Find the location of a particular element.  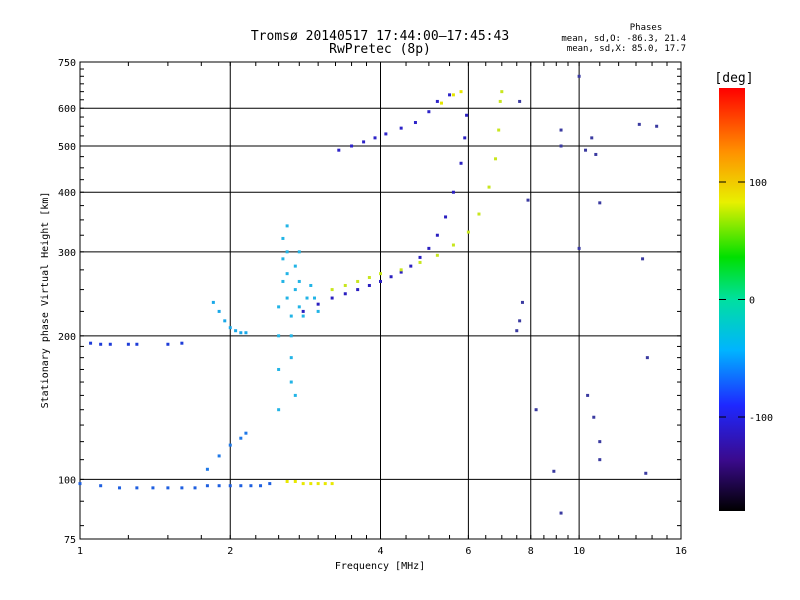

colorbar-label: [deg] is located at coordinates (733, 78).